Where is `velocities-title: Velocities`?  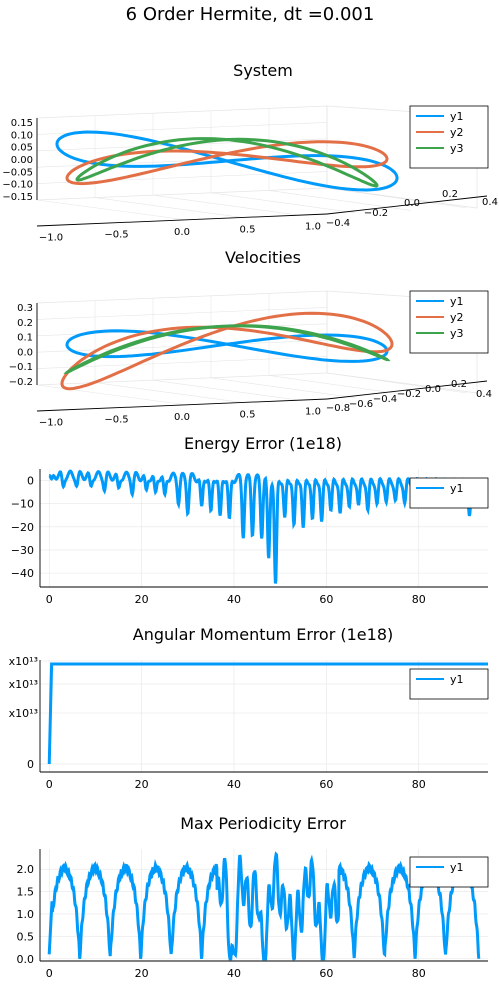
velocities-title: Velocities is located at coordinates (263, 257).